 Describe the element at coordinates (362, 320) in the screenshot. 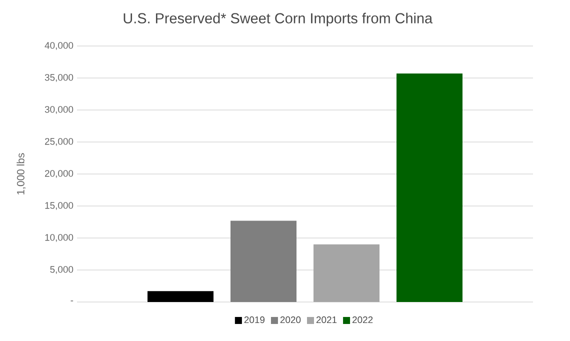

I see `legend-label: 2022` at that location.